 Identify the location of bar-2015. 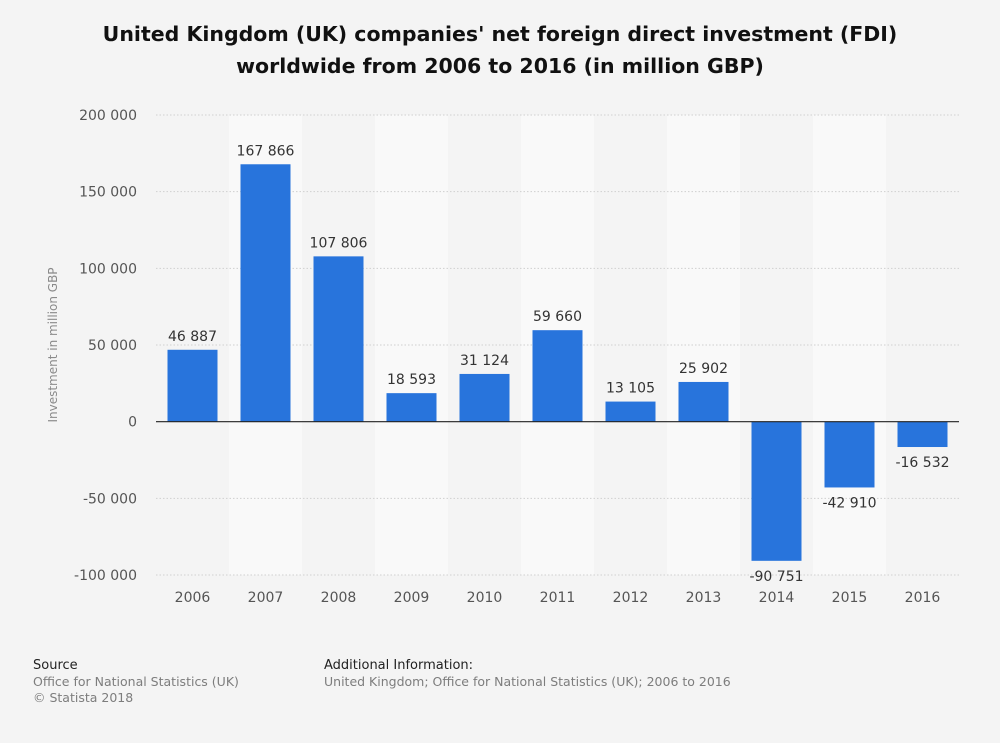
(849, 454).